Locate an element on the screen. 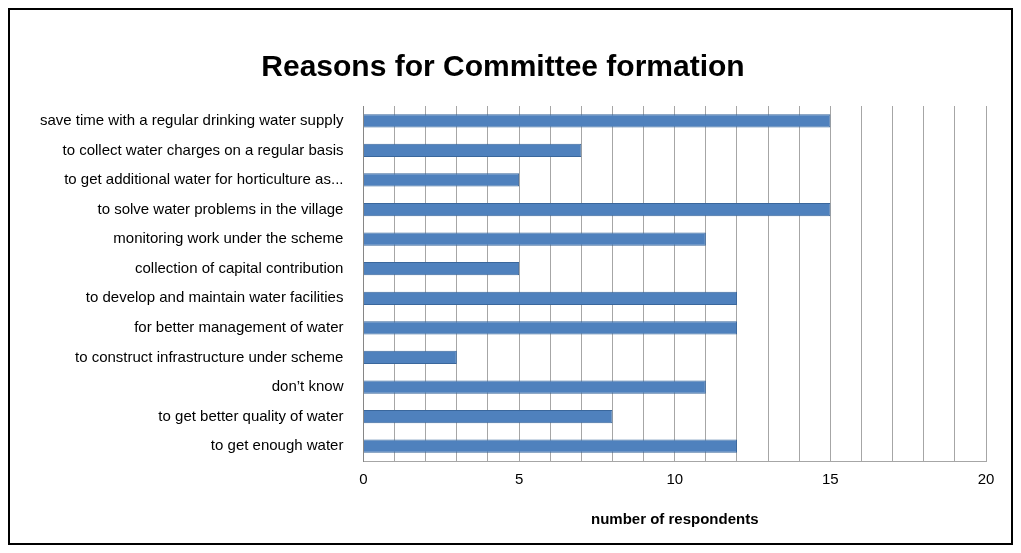 This screenshot has width=1021, height=553. y-tick-label: collection of capital contribution is located at coordinates (239, 267).